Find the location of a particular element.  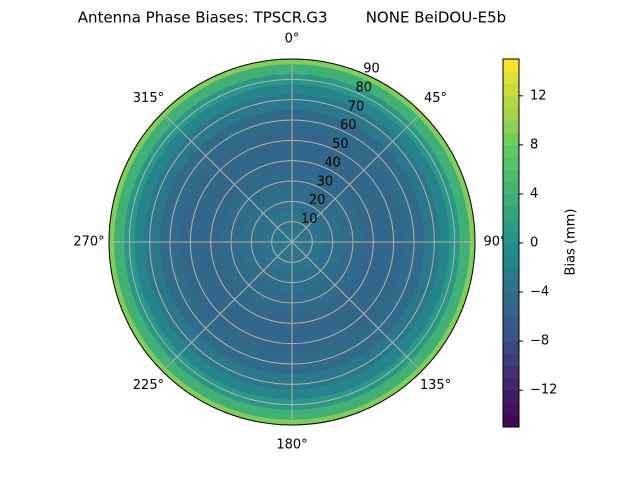

angle-tick-label: 45° is located at coordinates (435, 98).